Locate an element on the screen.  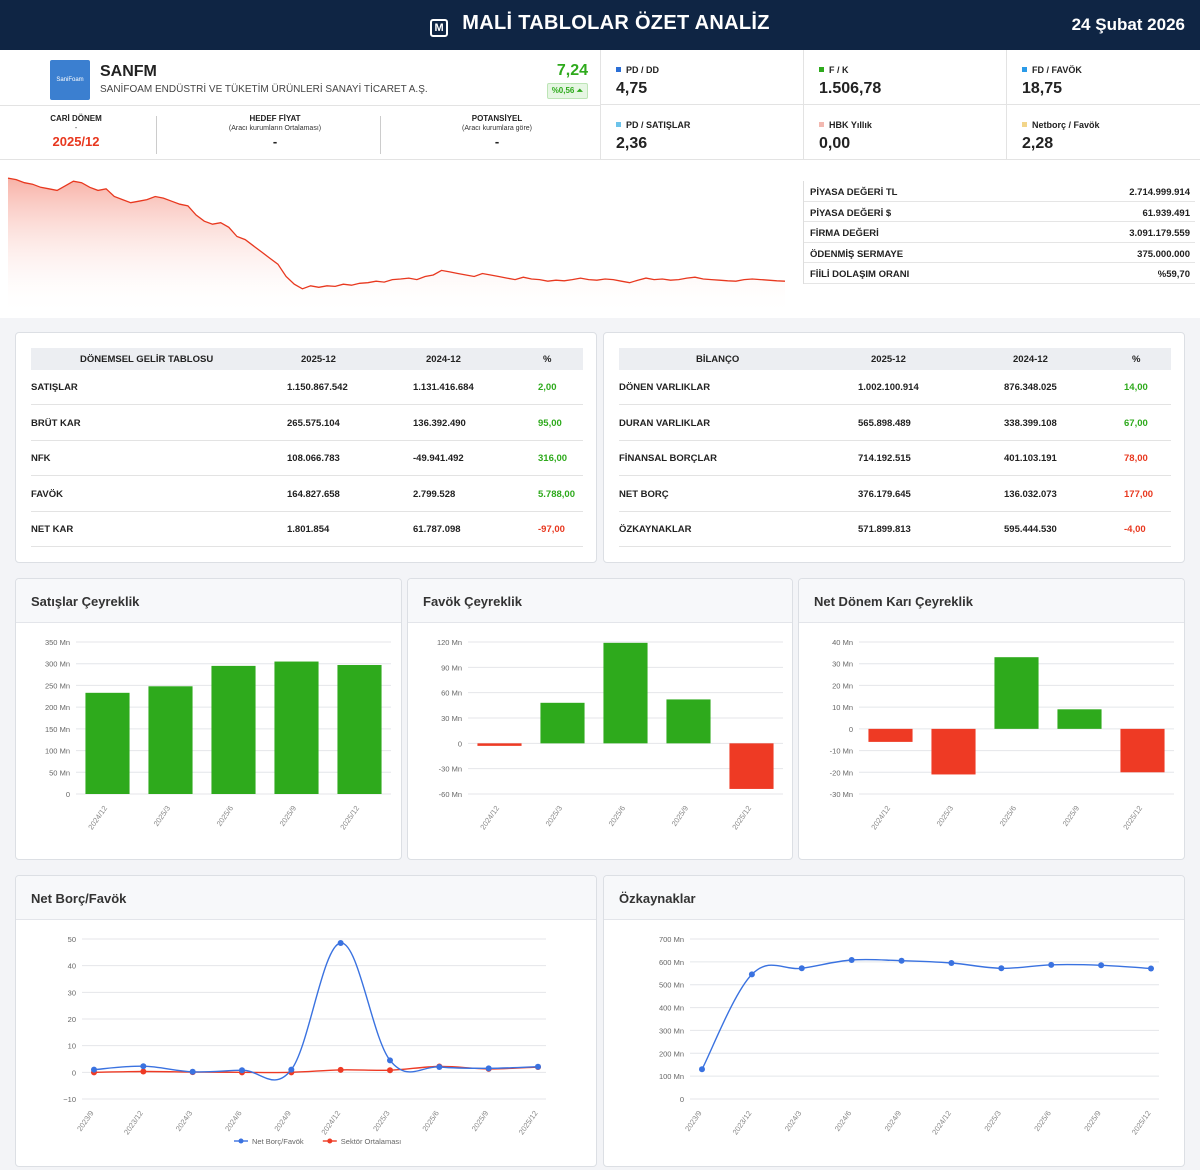
header-cell: 2025-12 is located at coordinates (318, 359).